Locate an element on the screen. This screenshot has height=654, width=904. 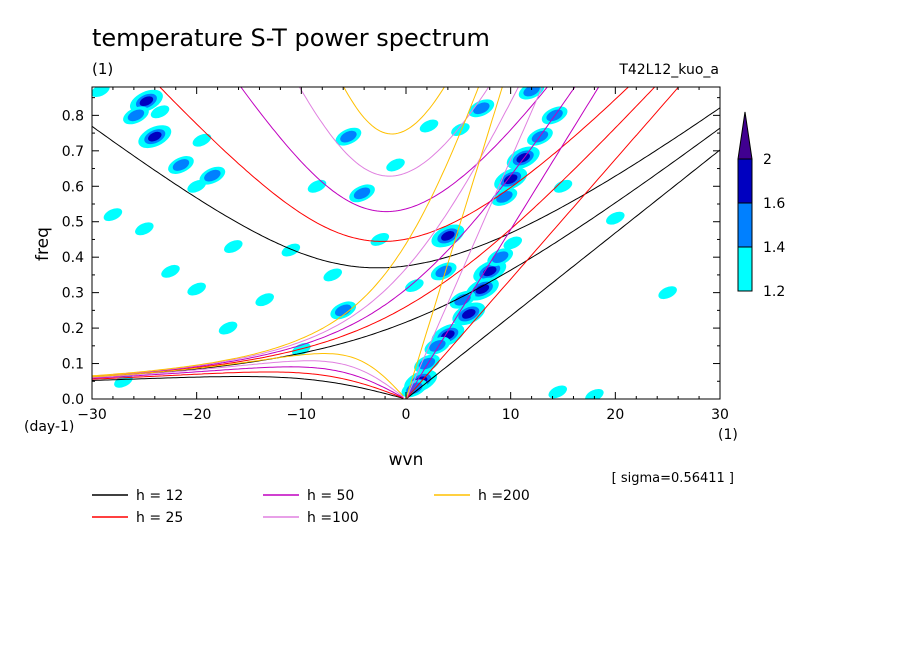
curve-kelvin-h25 is located at coordinates (542, 243).